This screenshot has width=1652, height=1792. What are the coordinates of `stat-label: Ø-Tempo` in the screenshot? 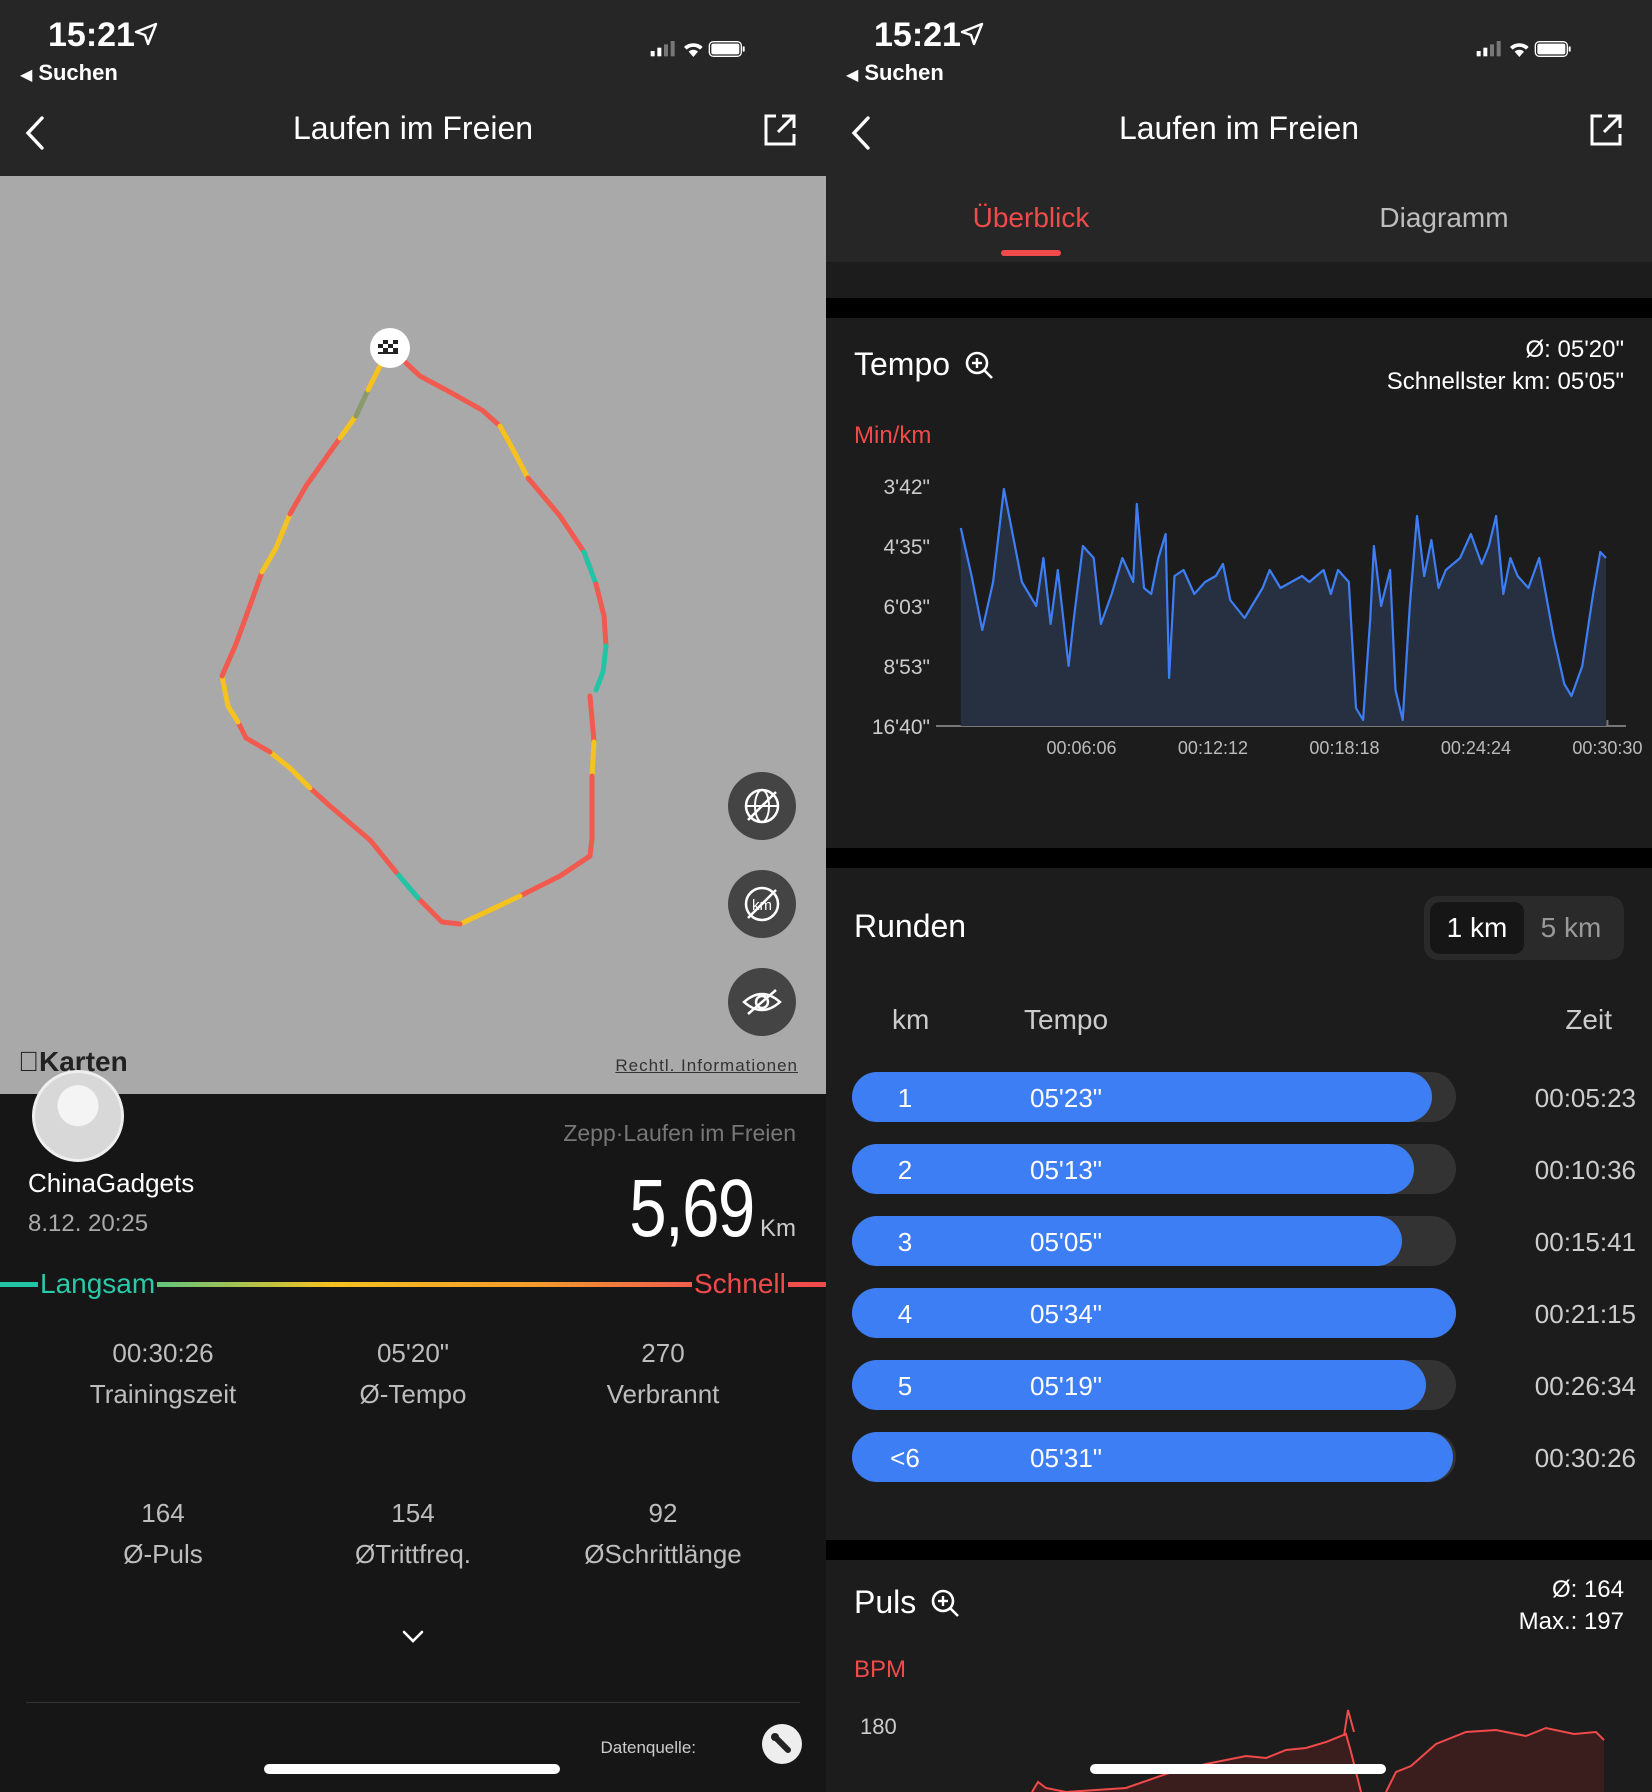 It's located at (413, 1394).